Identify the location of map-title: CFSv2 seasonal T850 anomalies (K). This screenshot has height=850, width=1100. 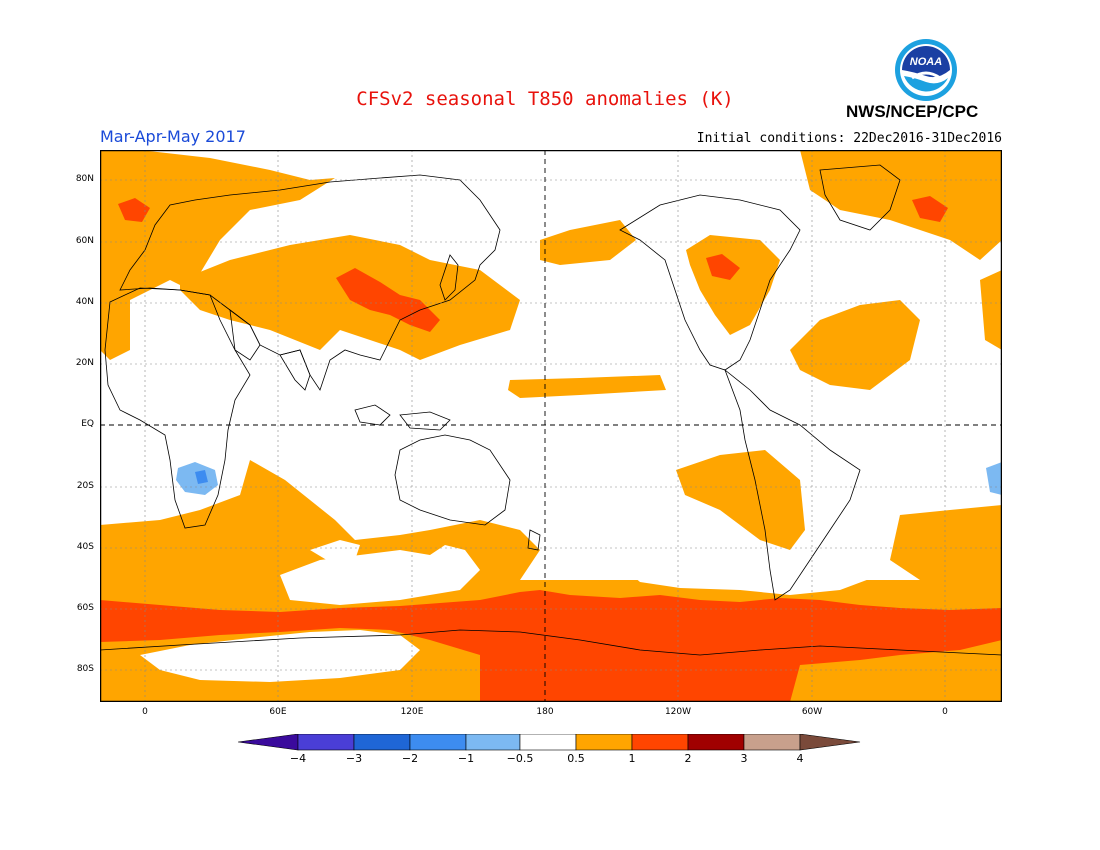
(545, 99).